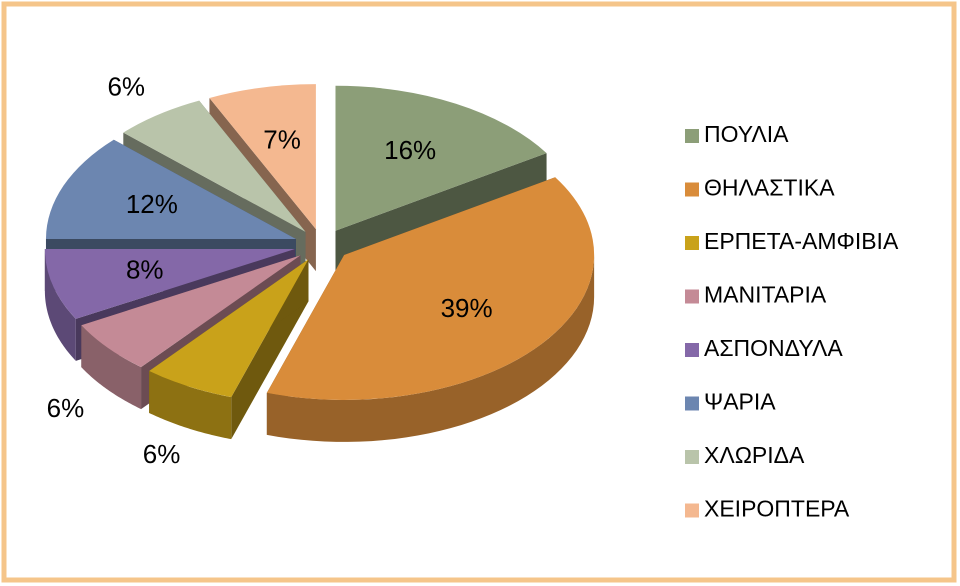 The width and height of the screenshot is (960, 586). Describe the element at coordinates (282, 139) in the screenshot. I see `data-label: 7%` at that location.